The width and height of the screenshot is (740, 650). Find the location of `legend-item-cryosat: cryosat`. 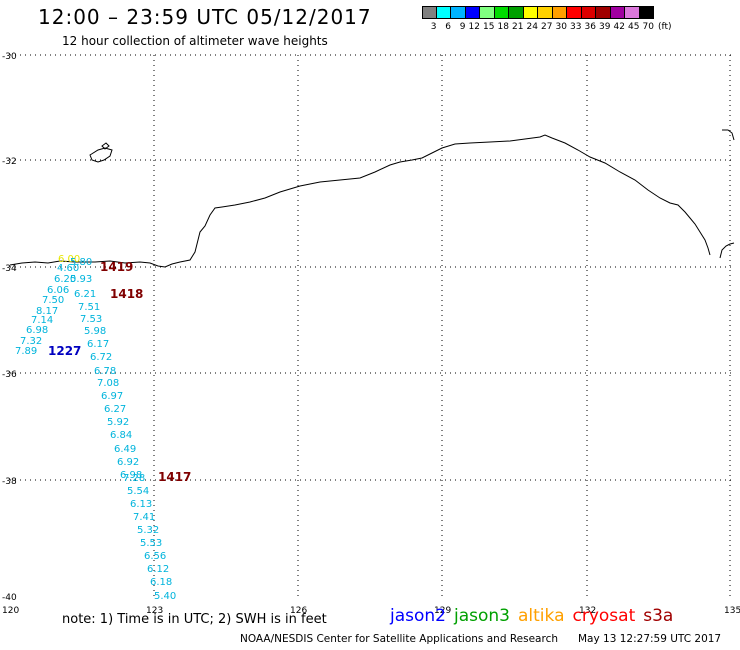

legend-item-cryosat: cryosat is located at coordinates (604, 616).